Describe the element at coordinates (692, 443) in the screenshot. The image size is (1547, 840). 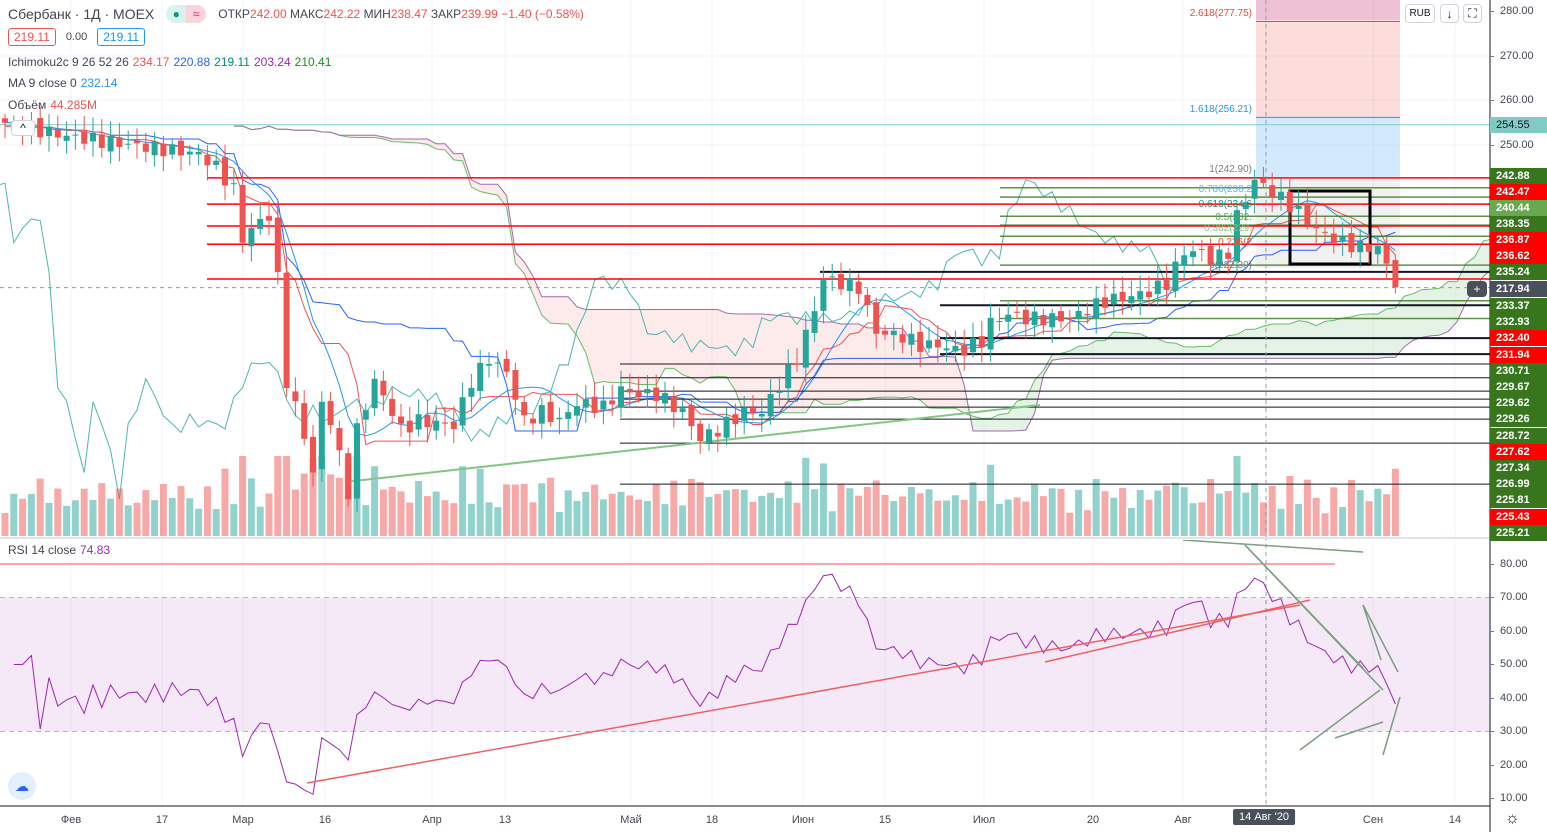
I see `trend-line` at that location.